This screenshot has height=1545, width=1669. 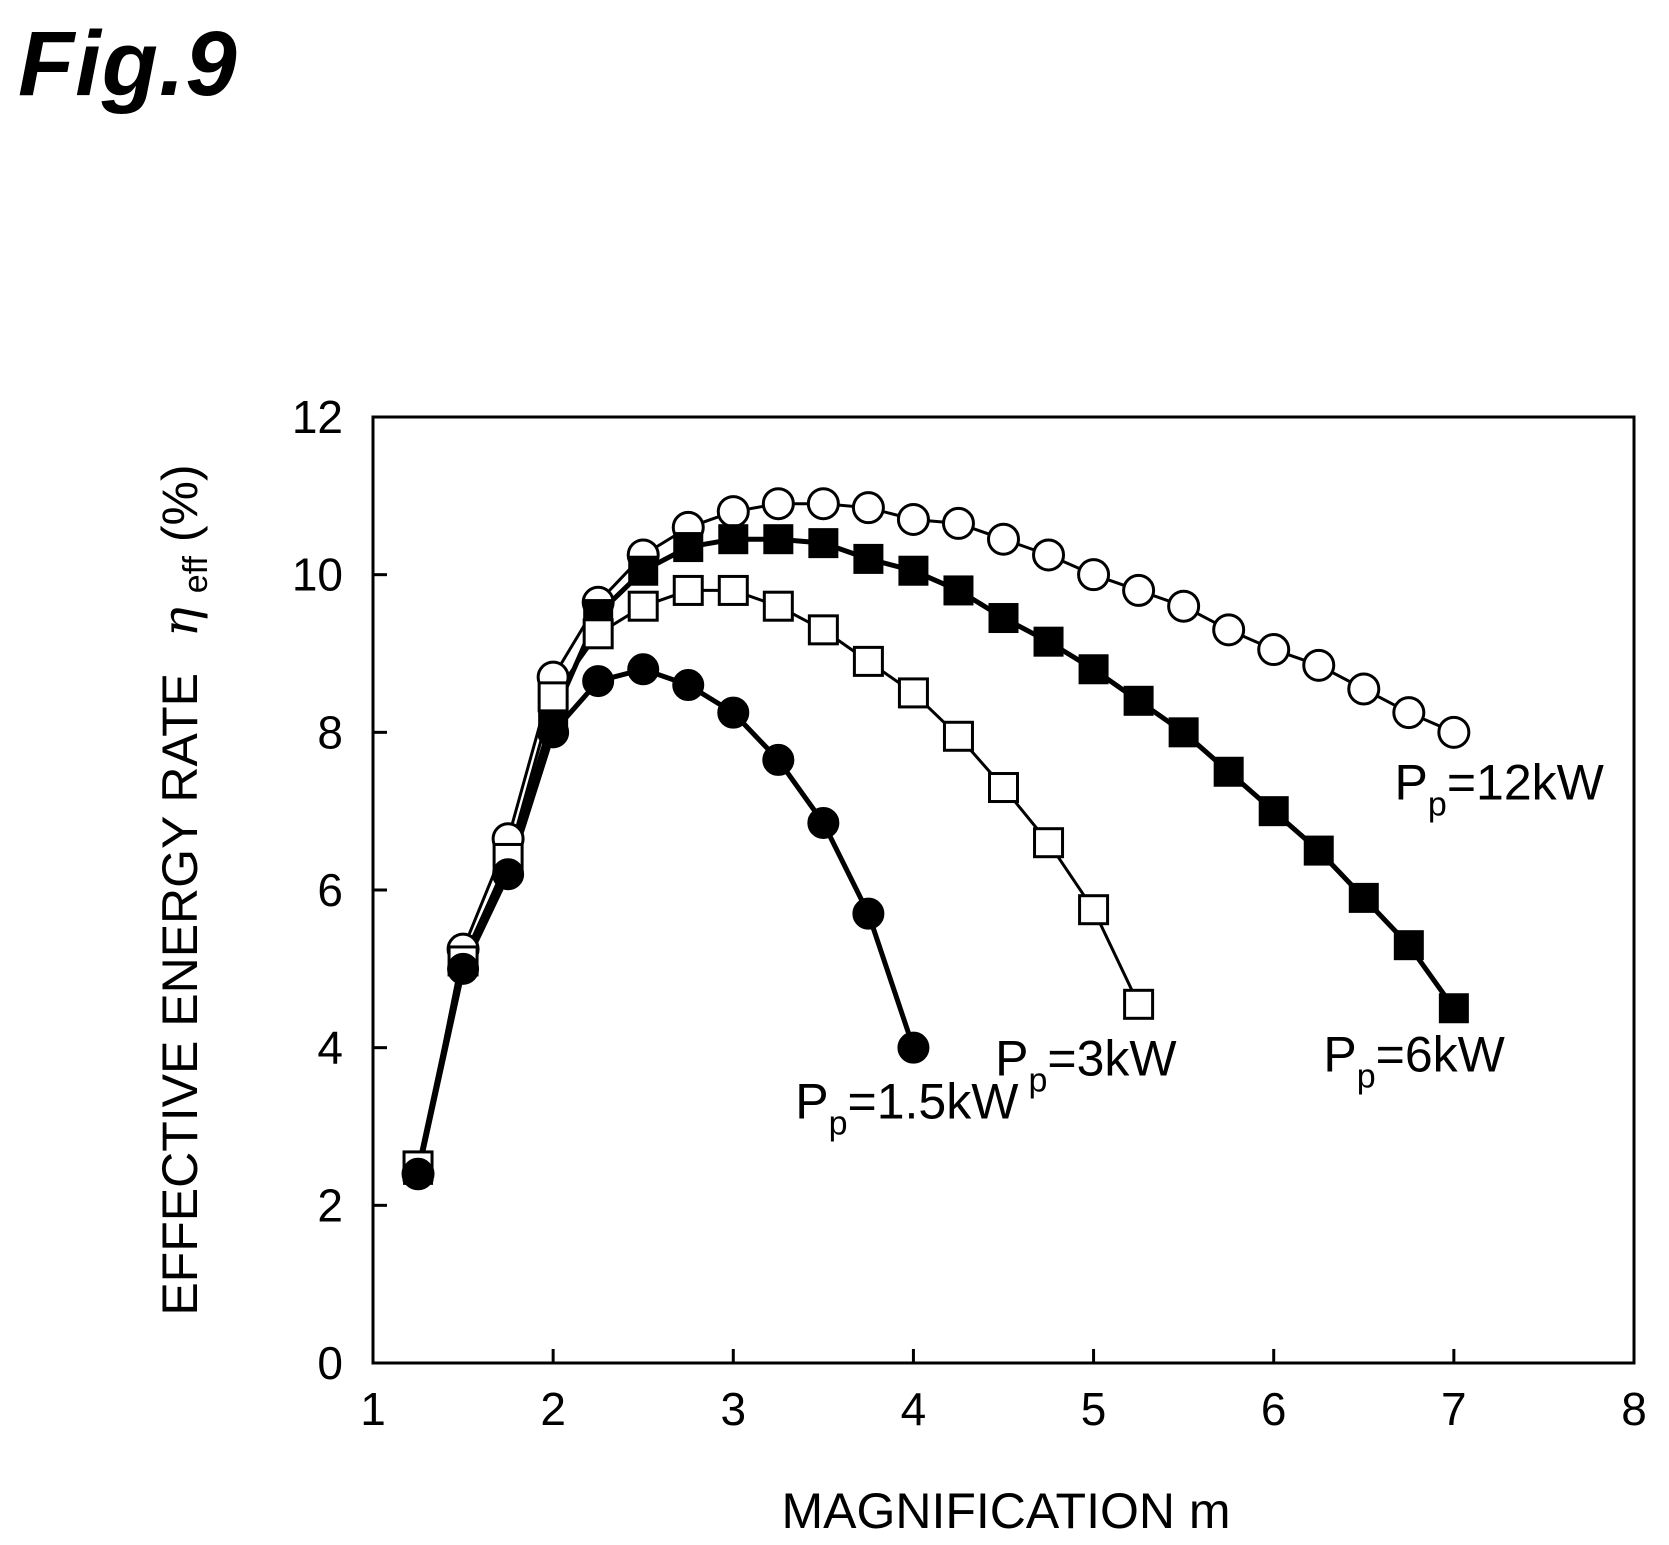 I want to click on series-label-rest: =6kW, so click(x=1441, y=1054).